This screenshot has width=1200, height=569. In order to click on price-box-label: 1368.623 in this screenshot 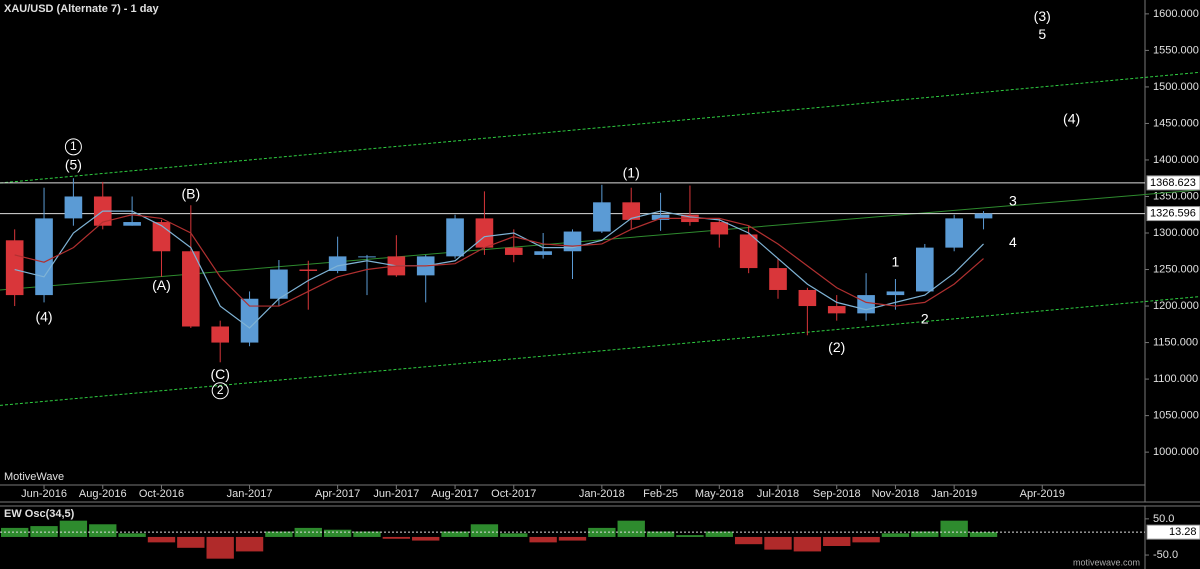, I will do `click(1173, 183)`.